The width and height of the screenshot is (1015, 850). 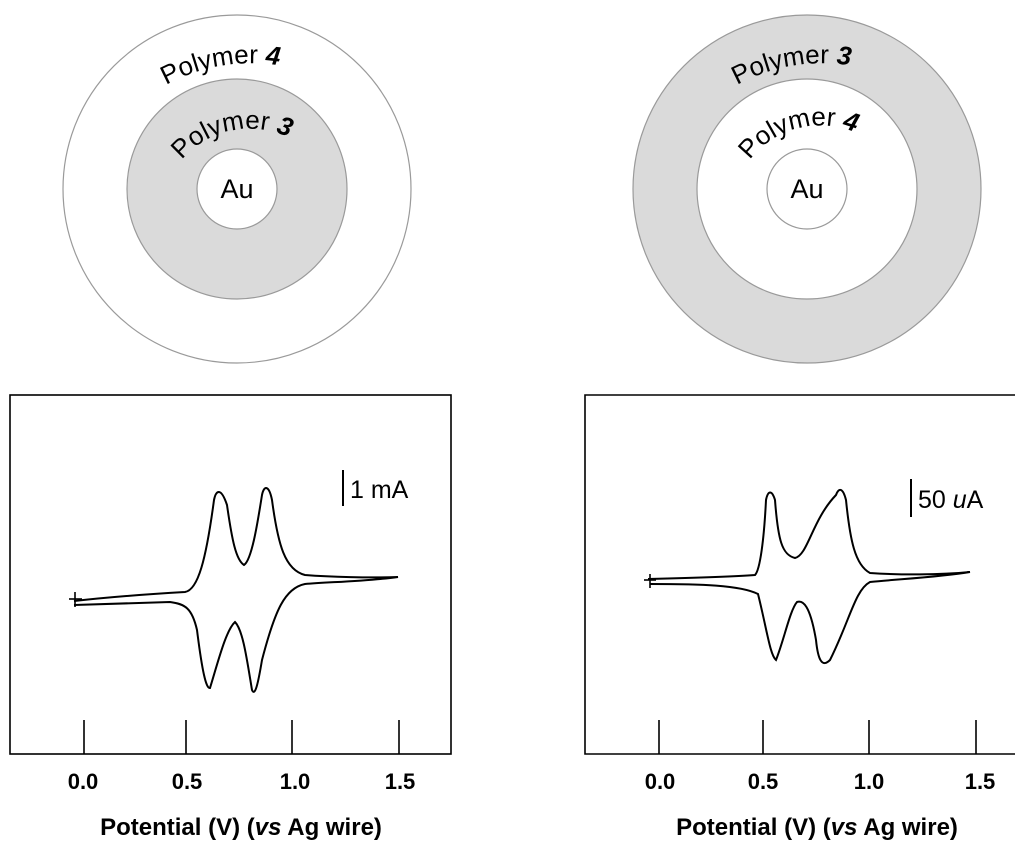 I want to click on left-tick-label: 0.5, so click(x=187, y=781).